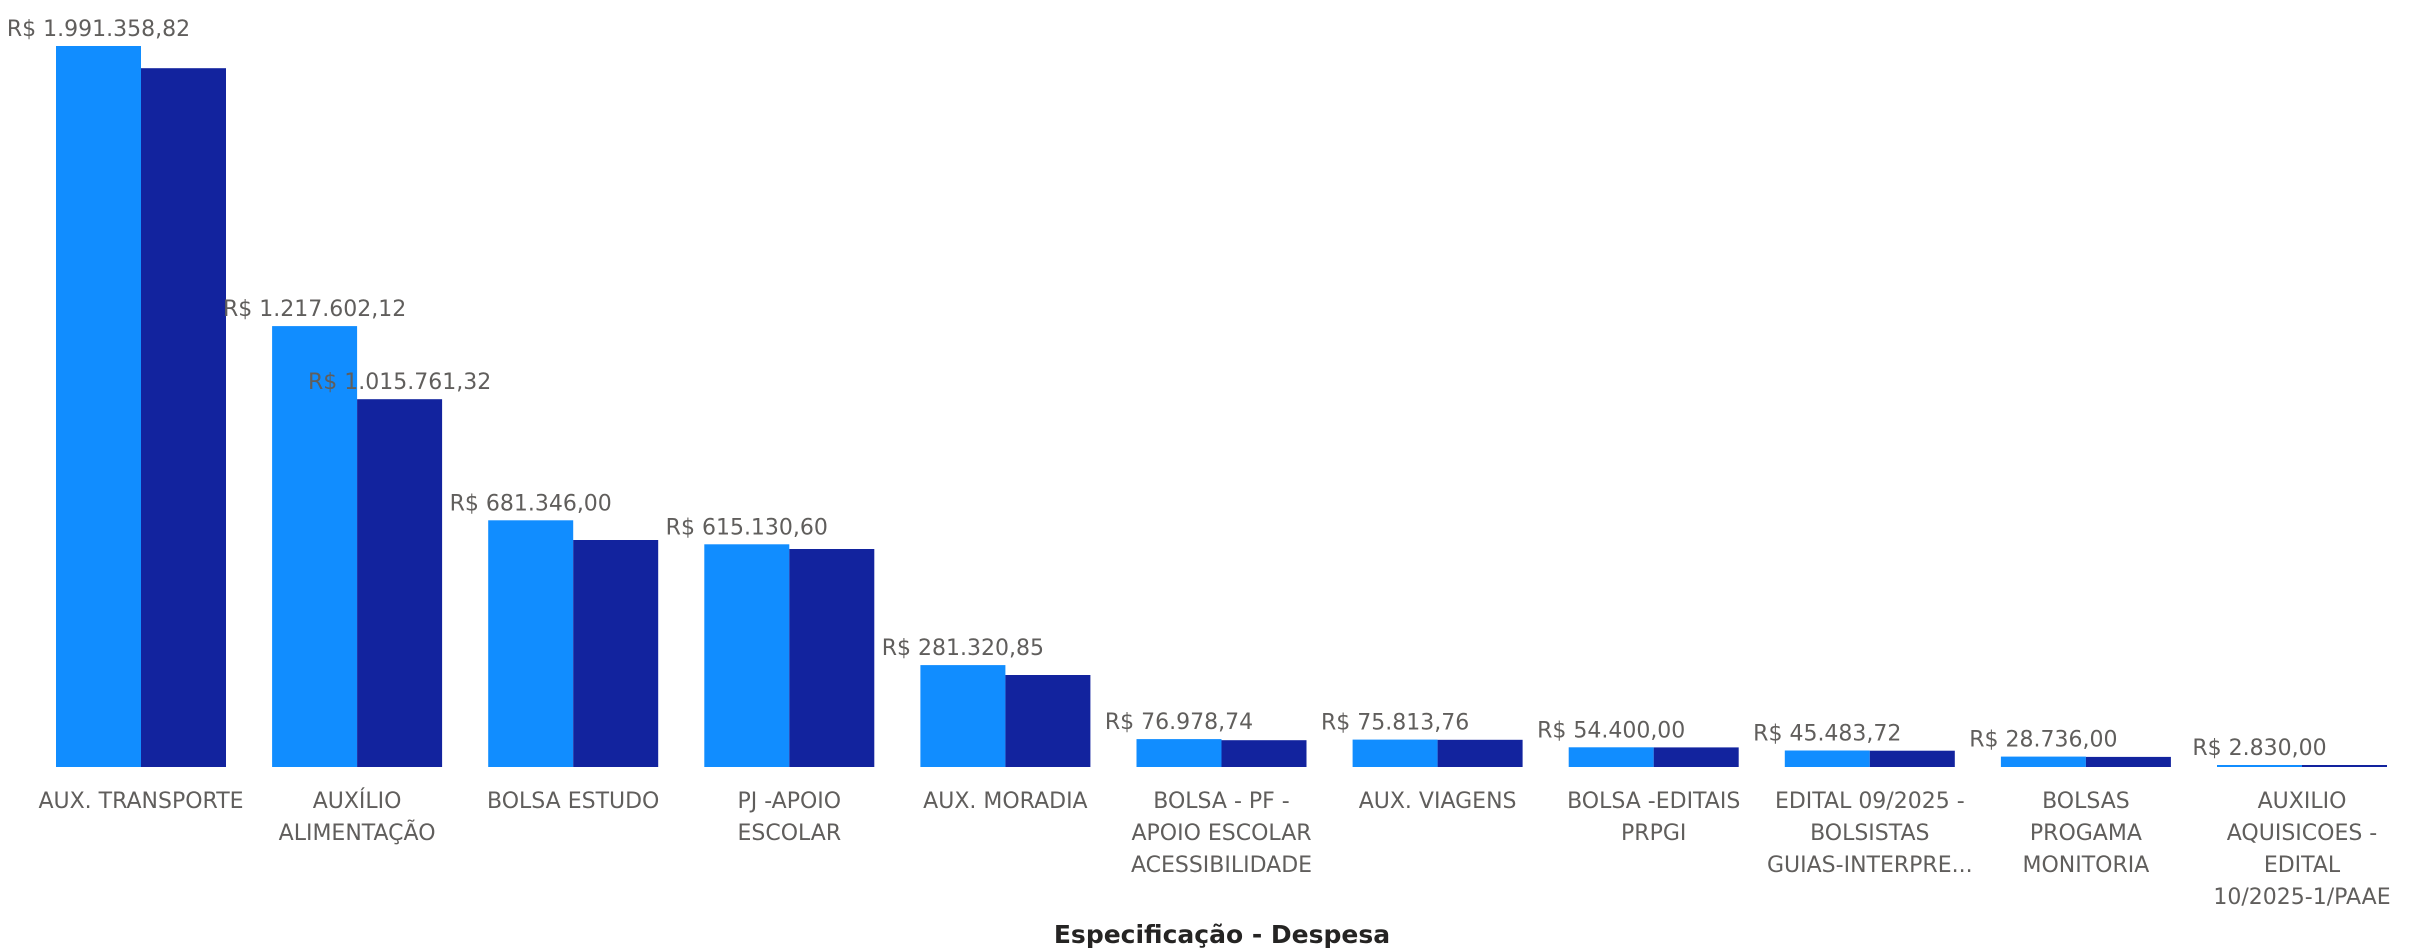 This screenshot has height=950, width=2418. What do you see at coordinates (1611, 730) in the screenshot?
I see `value-label-series1-7: R$ 54.400,00` at bounding box center [1611, 730].